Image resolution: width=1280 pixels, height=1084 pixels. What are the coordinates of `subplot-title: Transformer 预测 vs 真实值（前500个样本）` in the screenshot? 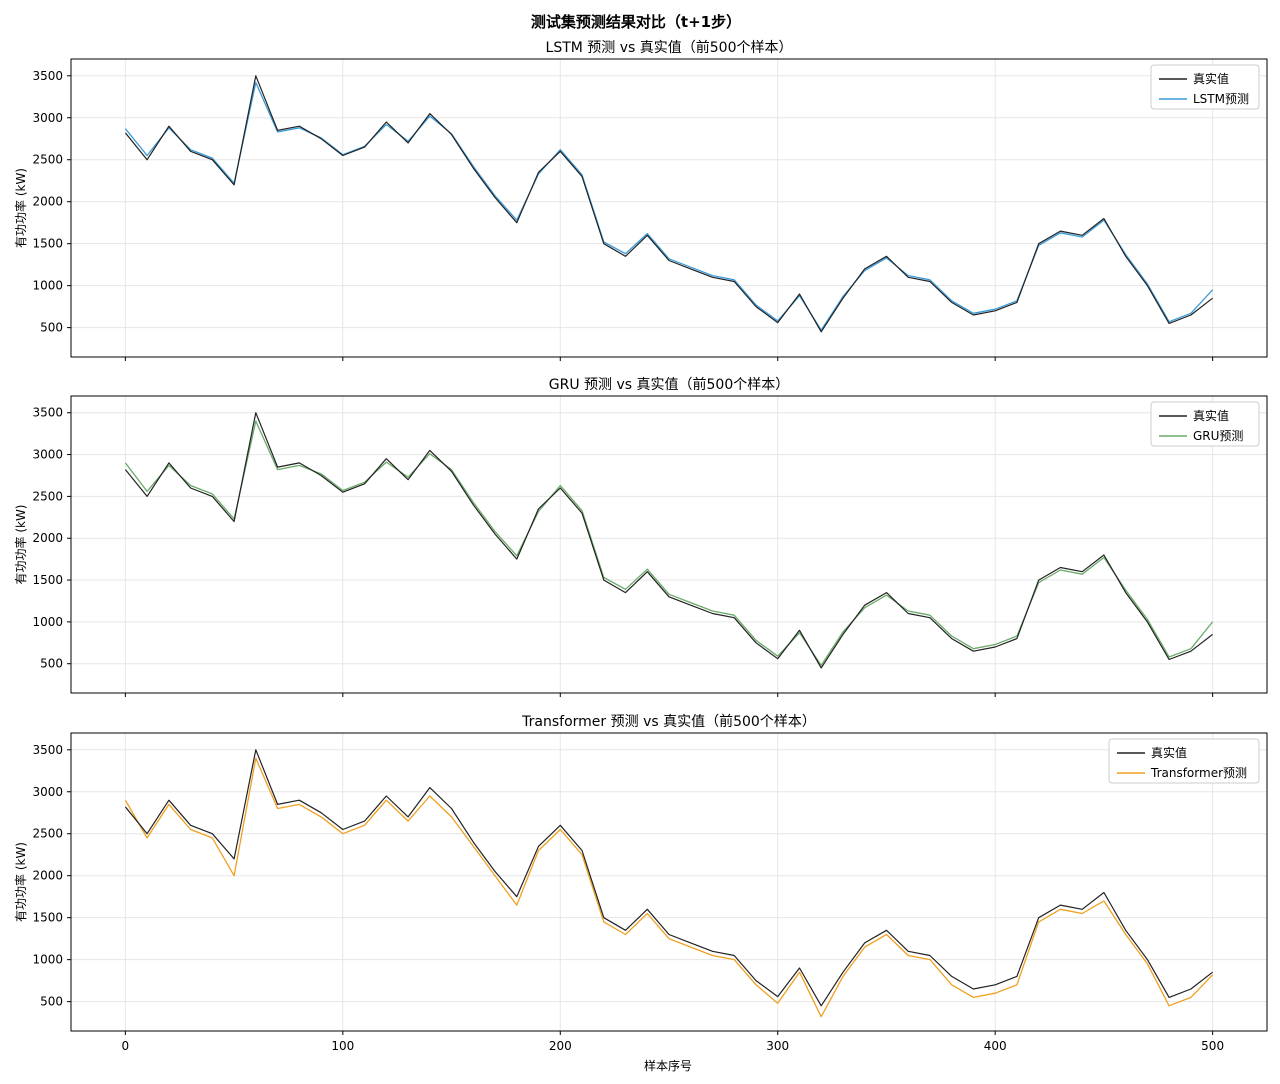 It's located at (668, 721).